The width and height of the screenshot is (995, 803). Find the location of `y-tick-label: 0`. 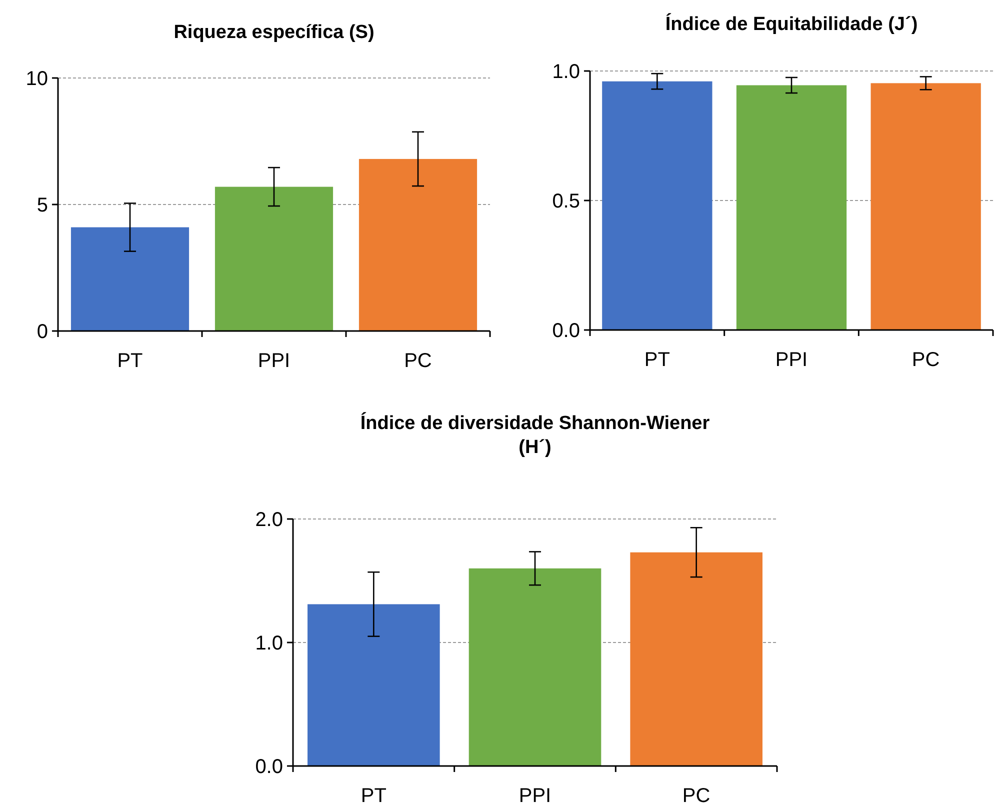

y-tick-label: 0 is located at coordinates (42, 332).